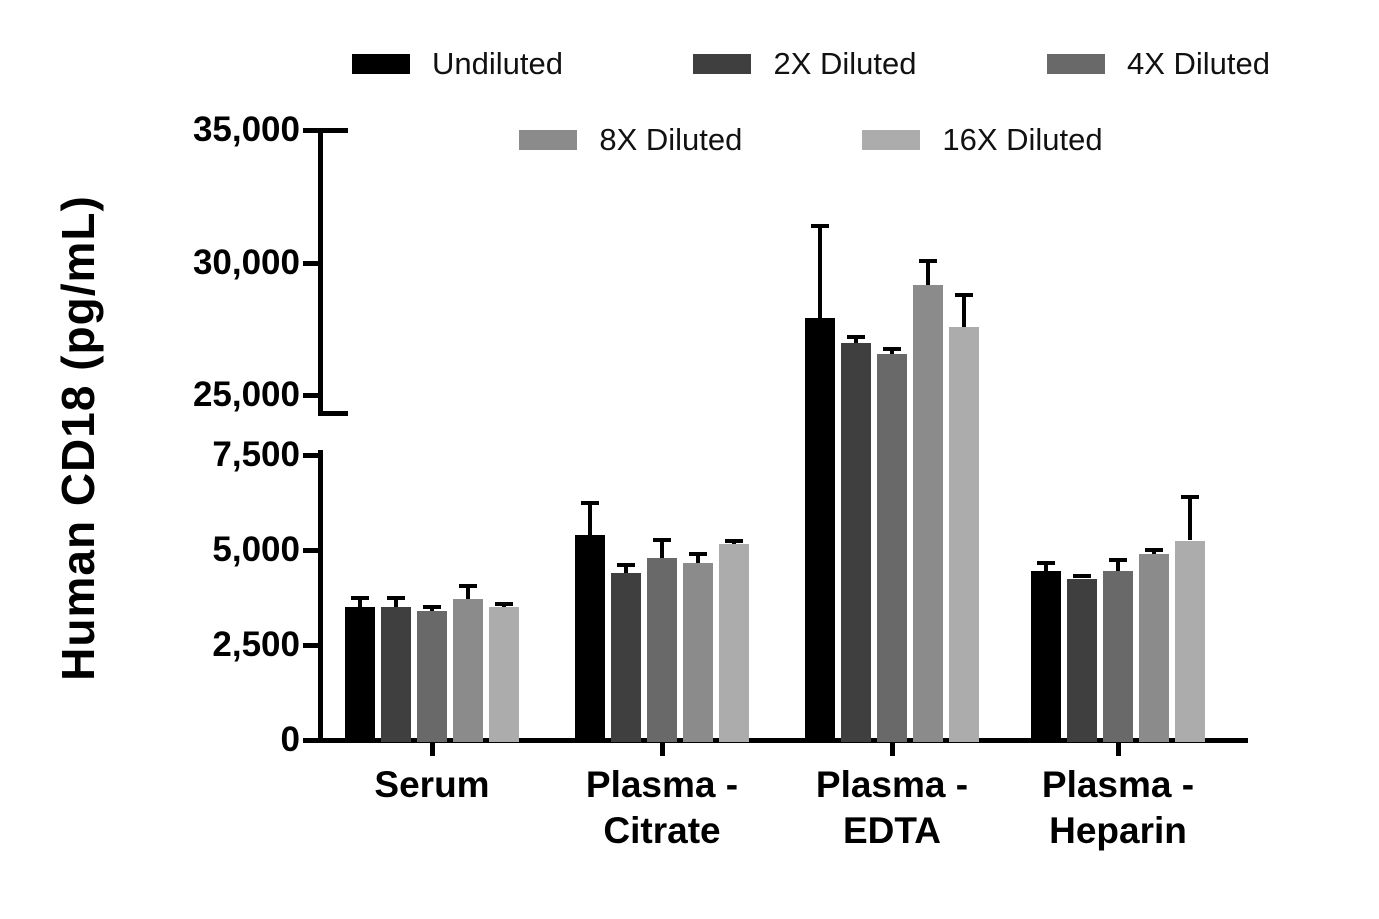 This screenshot has width=1379, height=919. I want to click on legend-item: Undiluted, so click(457, 64).